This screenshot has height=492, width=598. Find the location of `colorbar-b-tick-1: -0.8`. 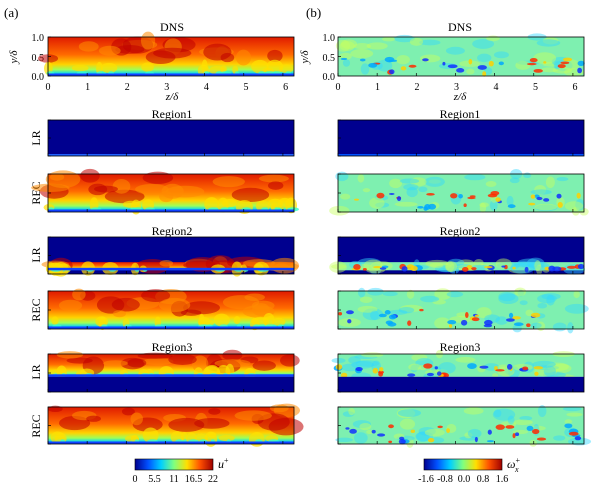

colorbar-b-tick-1: -0.8 is located at coordinates (445, 479).